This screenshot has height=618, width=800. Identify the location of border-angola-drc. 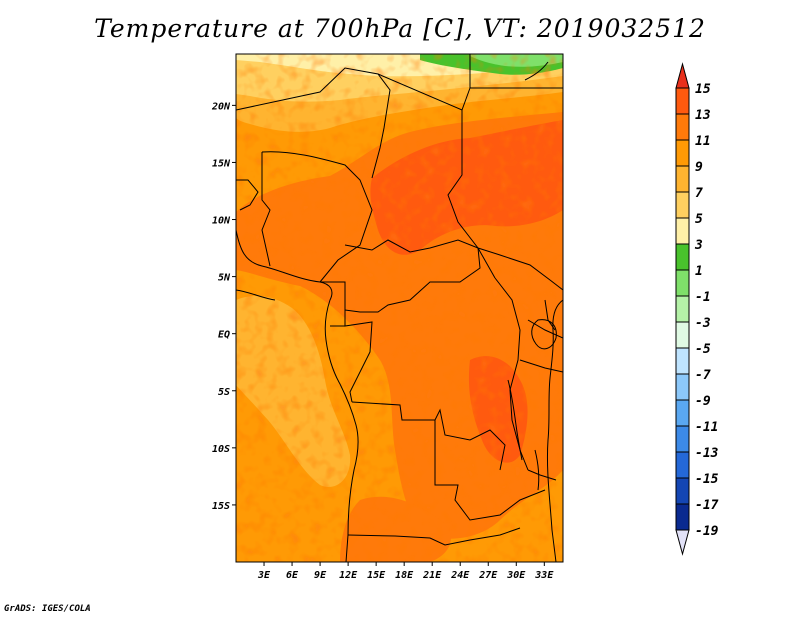
(428, 436).